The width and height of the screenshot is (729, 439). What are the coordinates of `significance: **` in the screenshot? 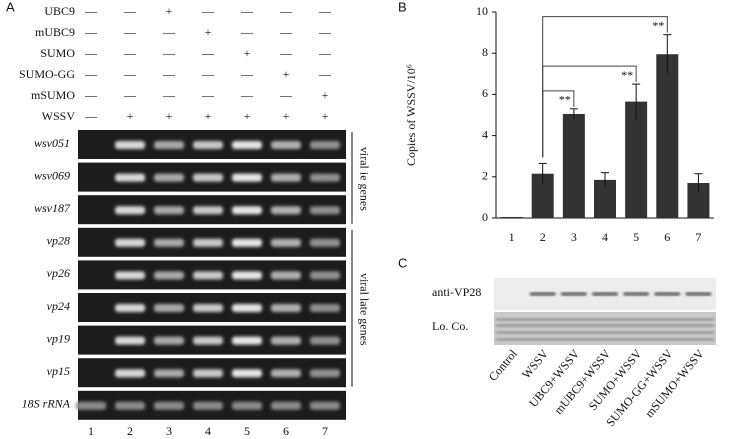 It's located at (627, 75).